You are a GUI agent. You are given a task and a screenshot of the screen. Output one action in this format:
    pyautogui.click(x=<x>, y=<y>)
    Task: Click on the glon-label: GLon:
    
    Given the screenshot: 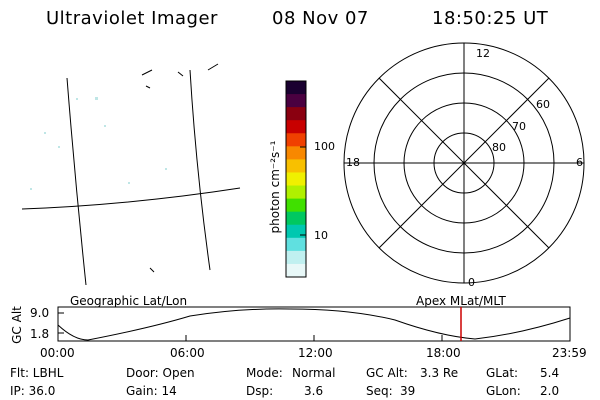 What is the action you would take?
    pyautogui.click(x=503, y=391)
    